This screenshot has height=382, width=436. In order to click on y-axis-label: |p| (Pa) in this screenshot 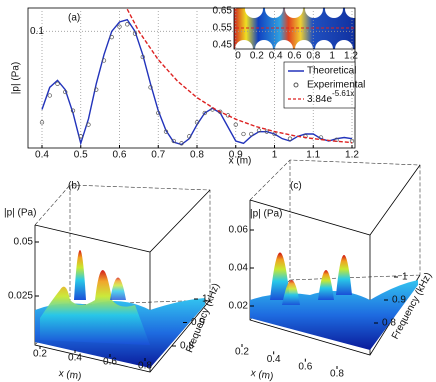, I will do `click(16, 78)`.